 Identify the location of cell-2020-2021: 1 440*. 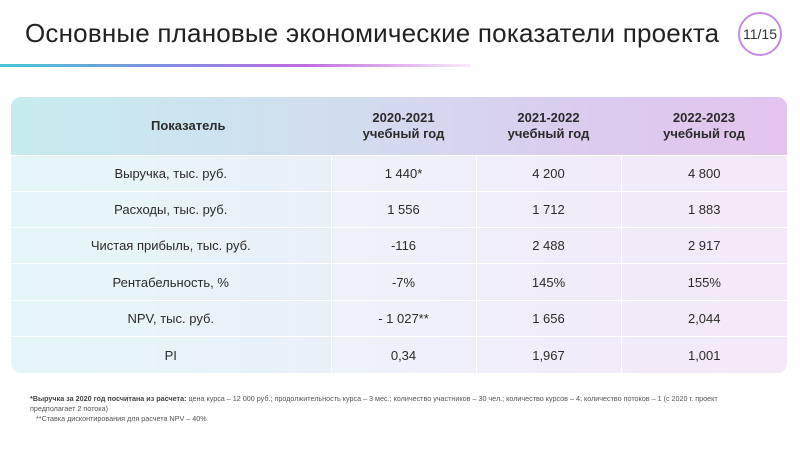
(403, 173).